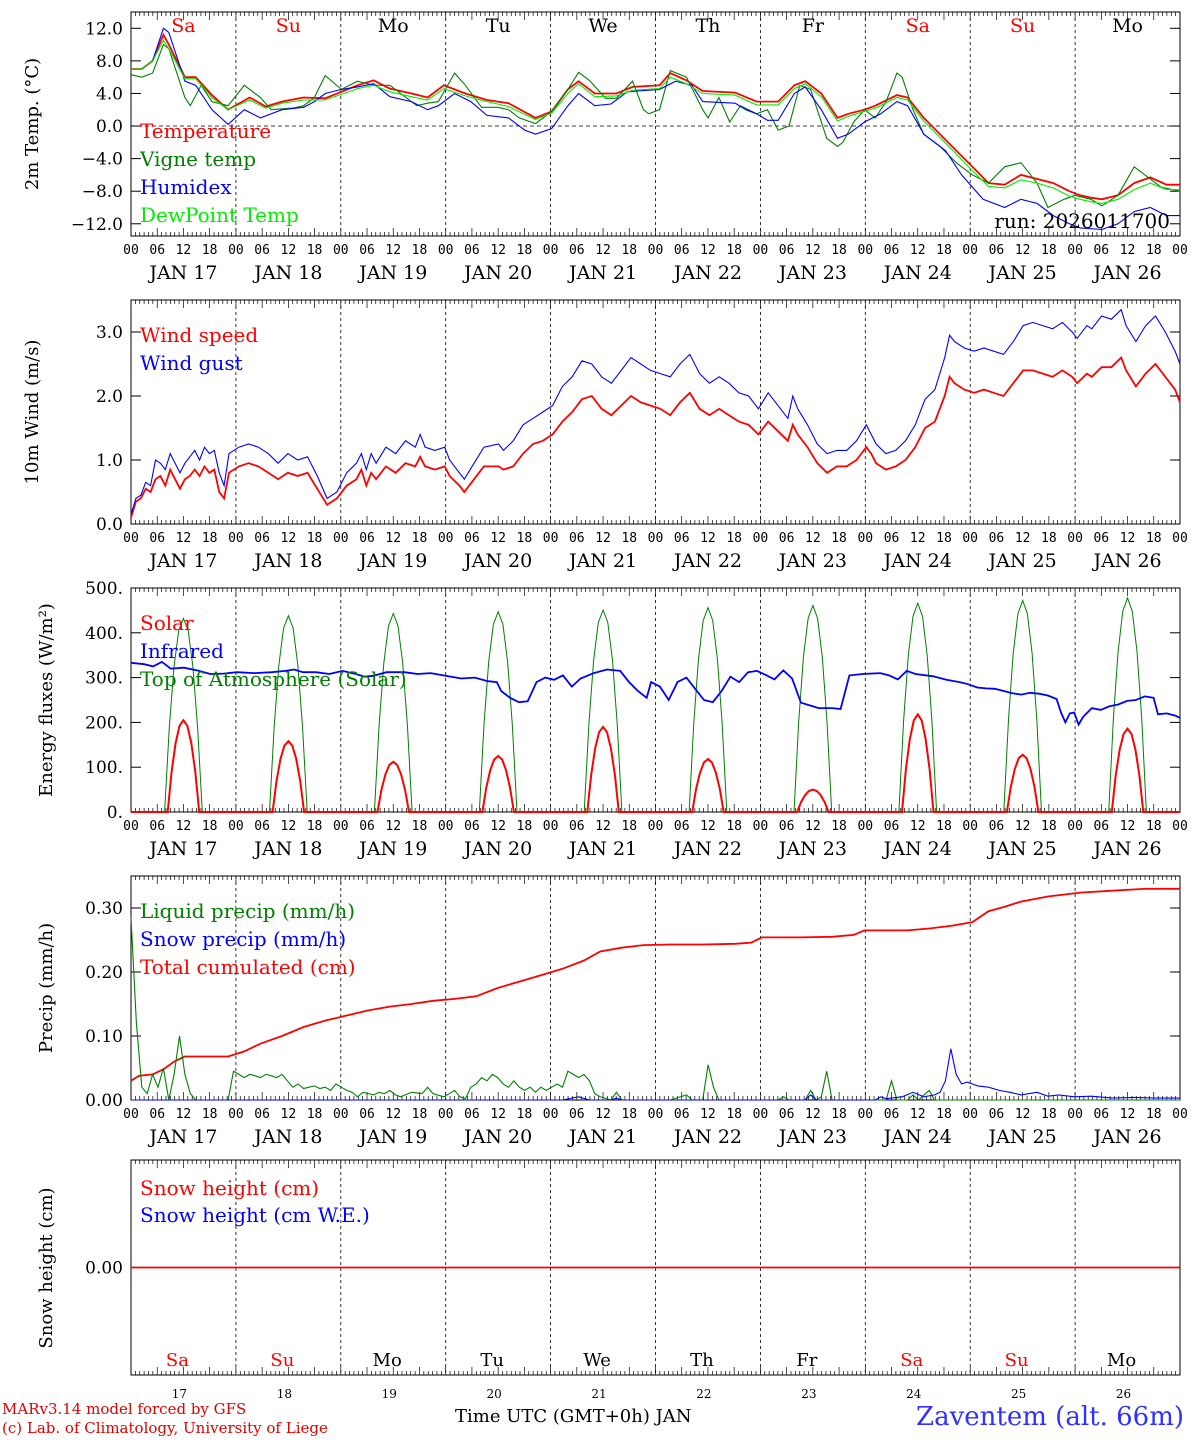  What do you see at coordinates (243, 939) in the screenshot?
I see `legend-entry: Snow precip (mm/h)` at bounding box center [243, 939].